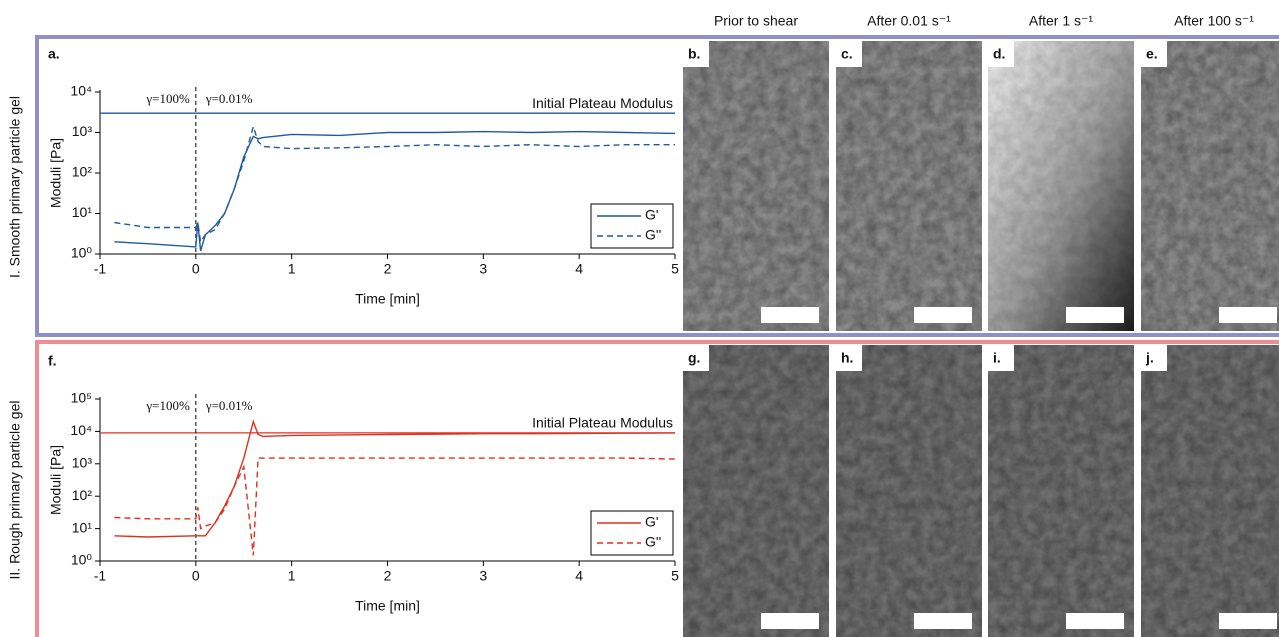 Image resolution: width=1279 pixels, height=637 pixels. I want to click on column-header: After 100 s⁻¹, so click(1214, 21).